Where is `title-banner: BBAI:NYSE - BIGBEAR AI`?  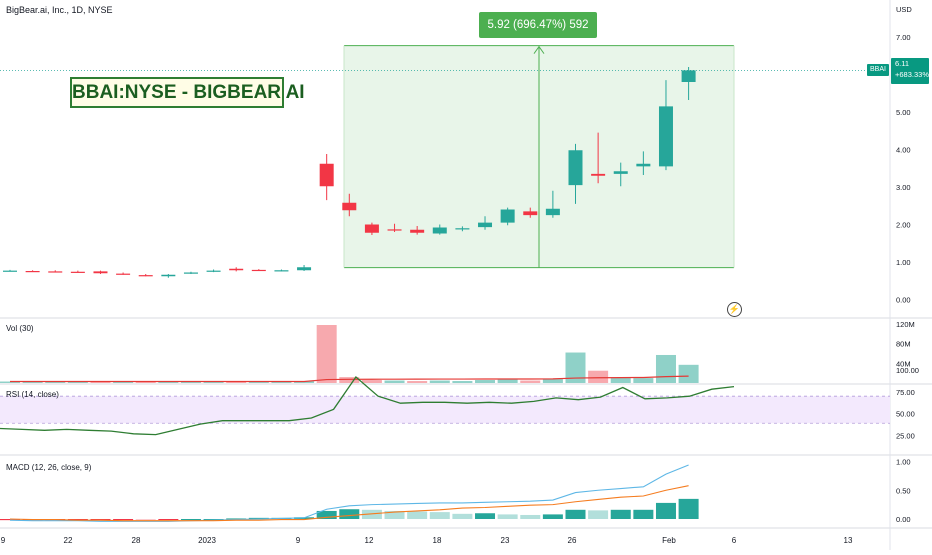 title-banner: BBAI:NYSE - BIGBEAR AI is located at coordinates (187, 92).